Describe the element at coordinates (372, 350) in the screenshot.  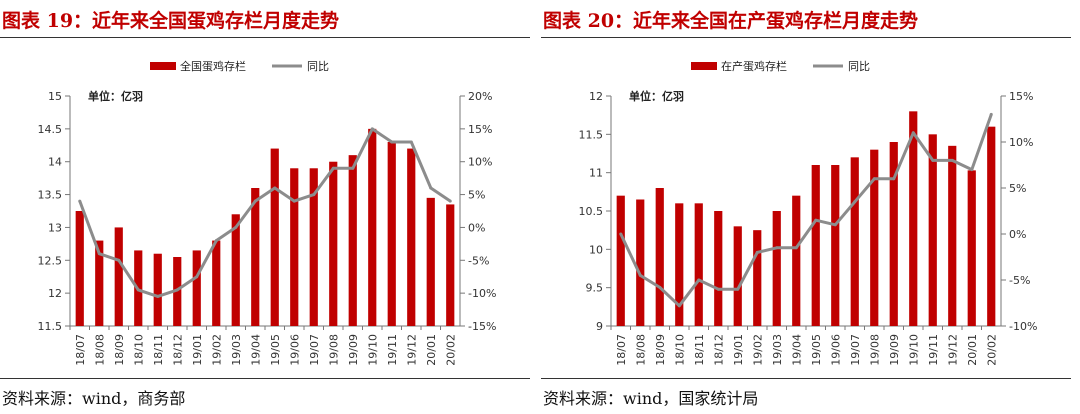
I see `x-axis-tick-label: 19/10` at that location.